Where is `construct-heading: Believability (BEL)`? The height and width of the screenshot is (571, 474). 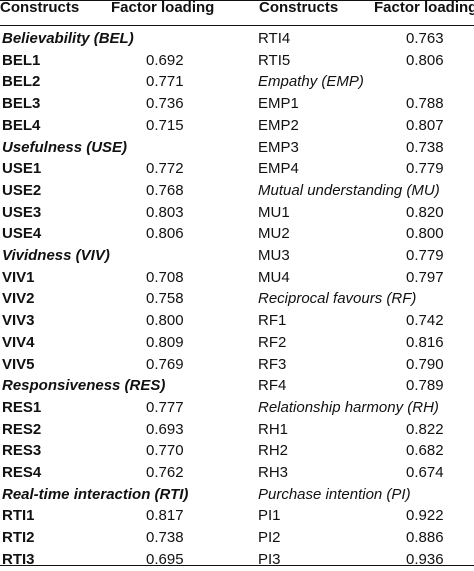
construct-heading: Believability (BEL) is located at coordinates (118, 39).